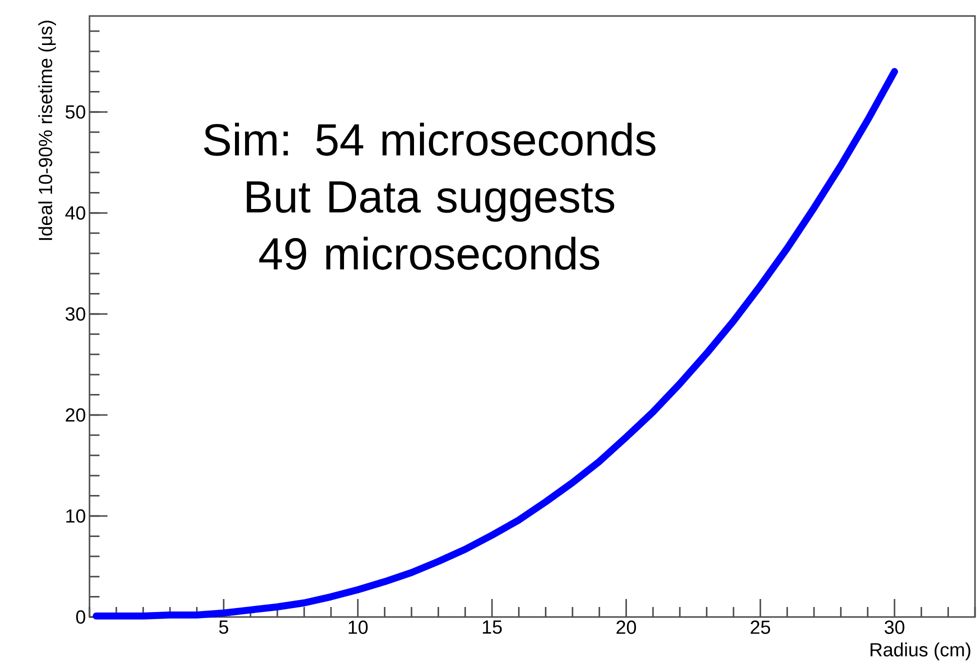 Image resolution: width=977 pixels, height=668 pixels. Describe the element at coordinates (358, 627) in the screenshot. I see `x-tick-label: 10` at that location.